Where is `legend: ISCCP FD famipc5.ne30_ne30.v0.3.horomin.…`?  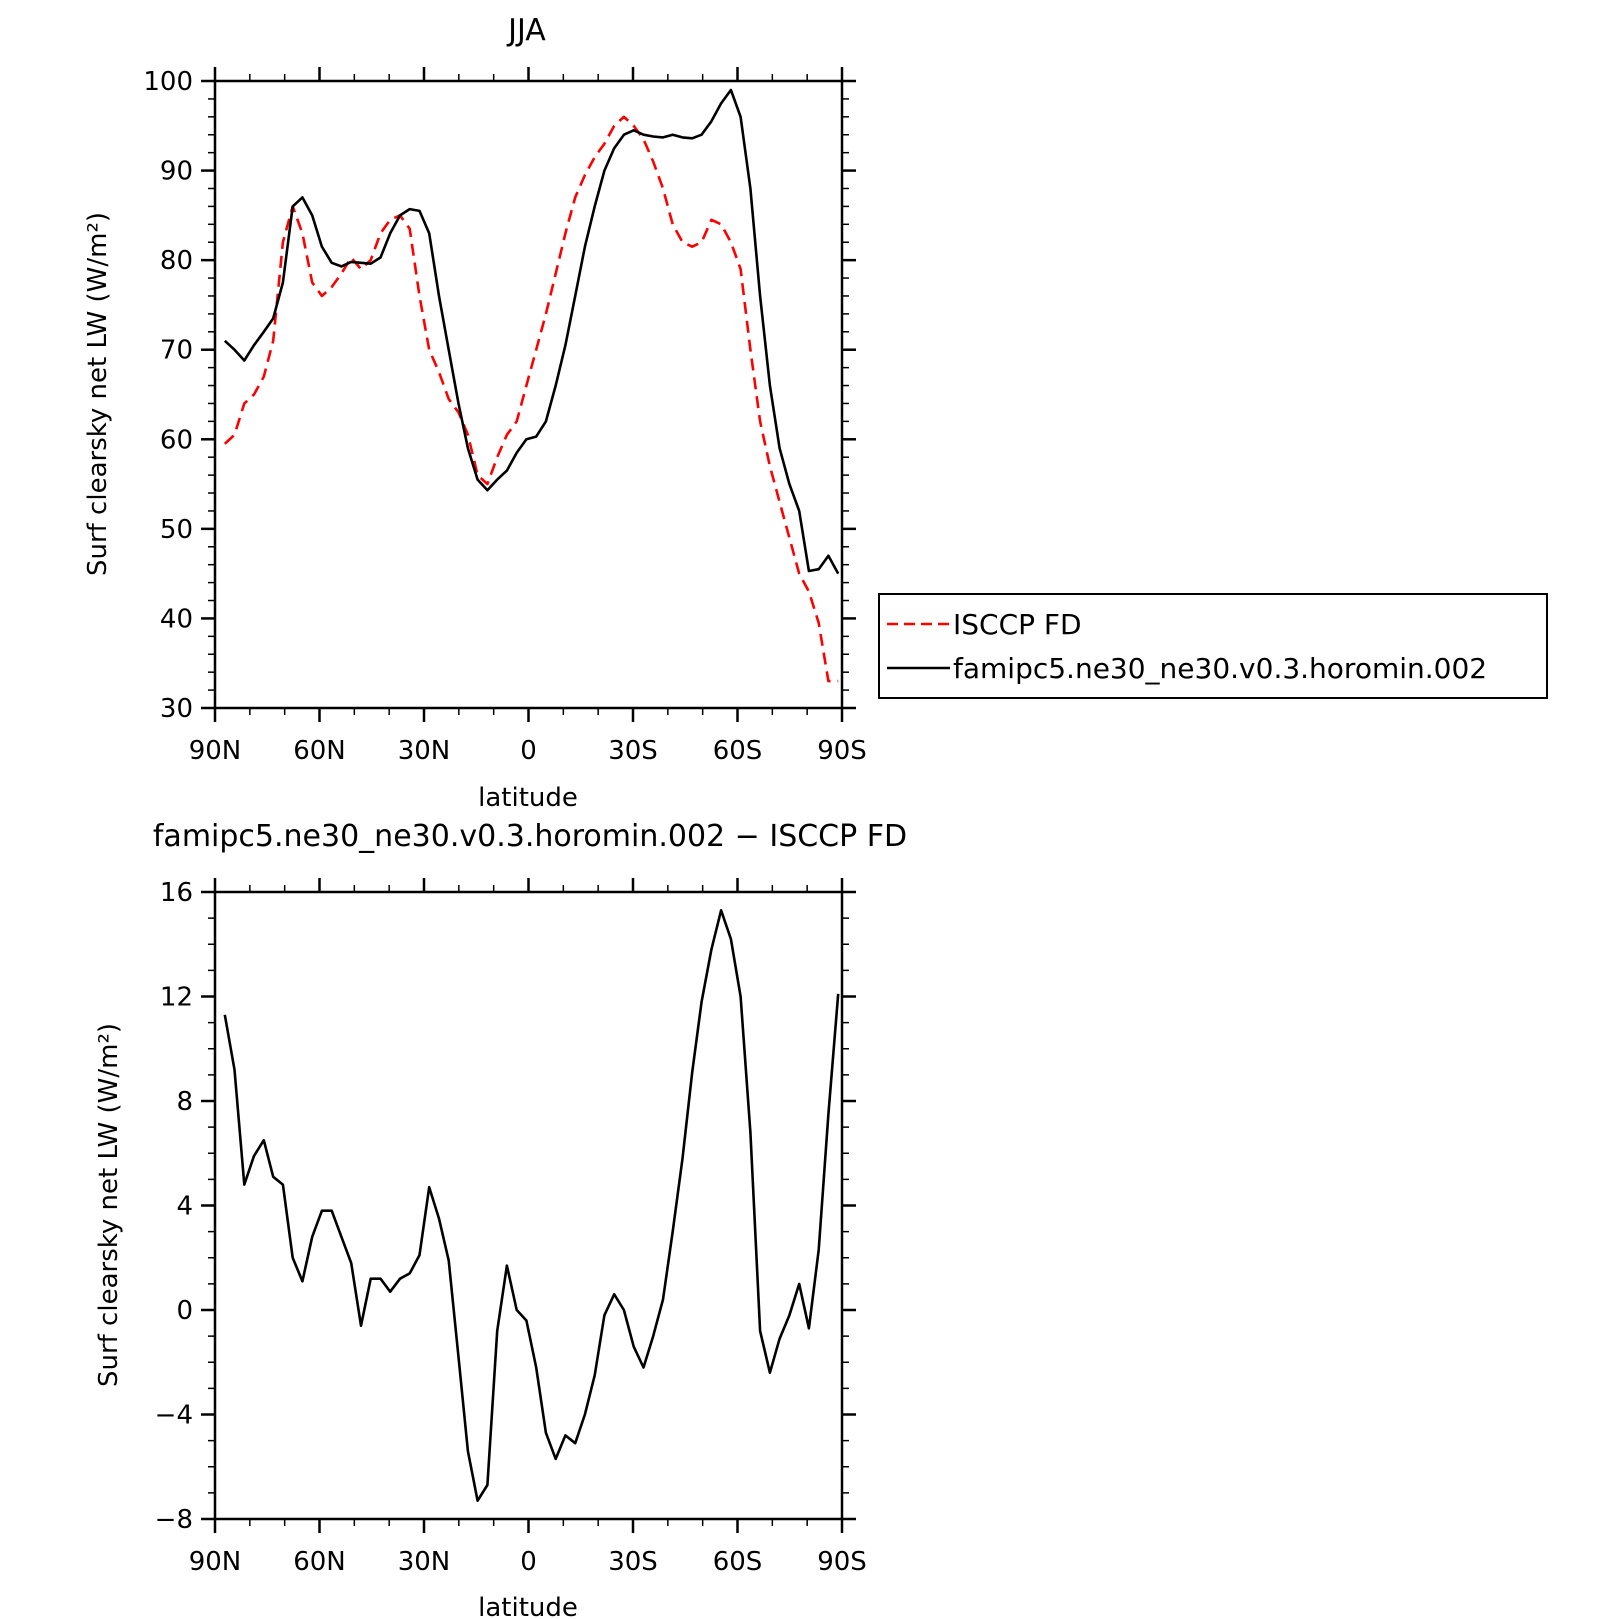 legend: ISCCP FD famipc5.ne30_ne30.v0.3.horomin.… is located at coordinates (1213, 646).